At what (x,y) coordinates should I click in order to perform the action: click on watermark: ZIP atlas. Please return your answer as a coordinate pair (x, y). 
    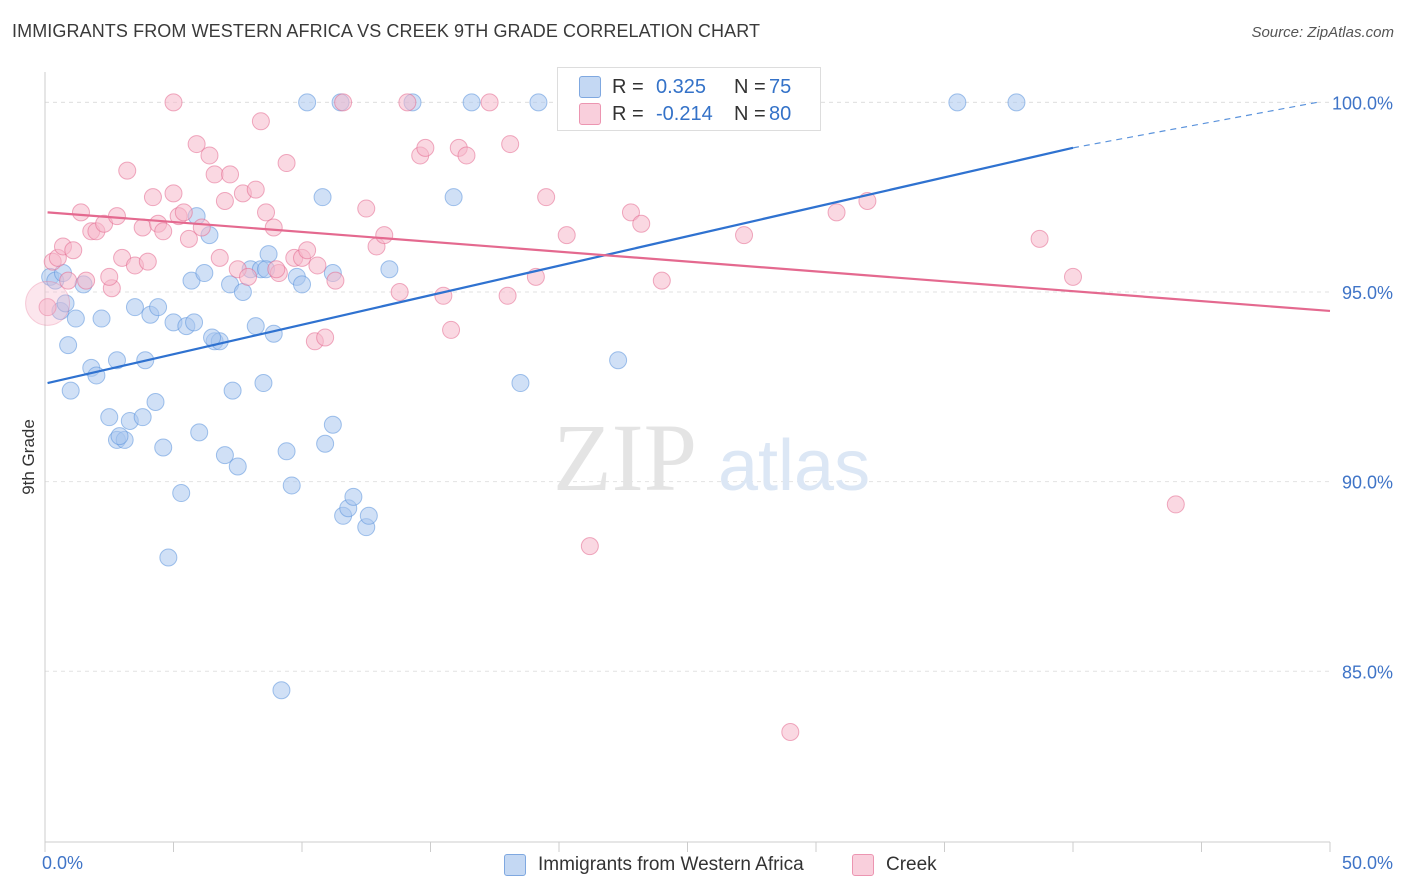
    Looking at the image, I should click on (711, 457).